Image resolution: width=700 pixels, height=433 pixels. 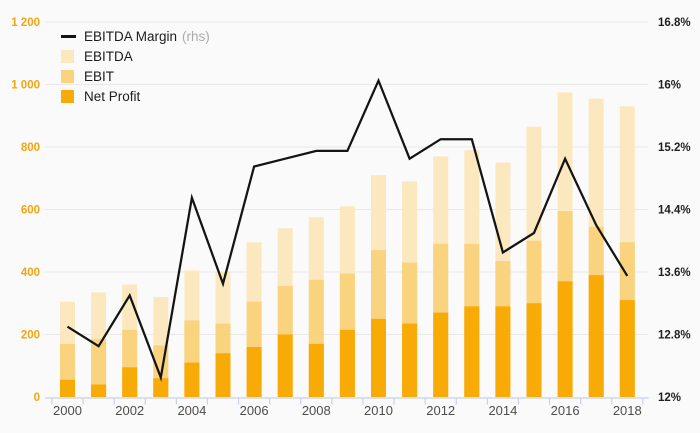 I want to click on x-axis-label-2006: 2006, so click(x=254, y=410).